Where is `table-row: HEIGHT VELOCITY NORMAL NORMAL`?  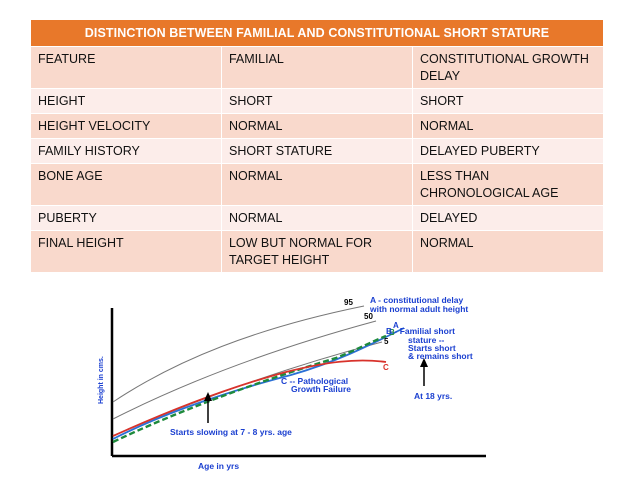 table-row: HEIGHT VELOCITY NORMAL NORMAL is located at coordinates (317, 126).